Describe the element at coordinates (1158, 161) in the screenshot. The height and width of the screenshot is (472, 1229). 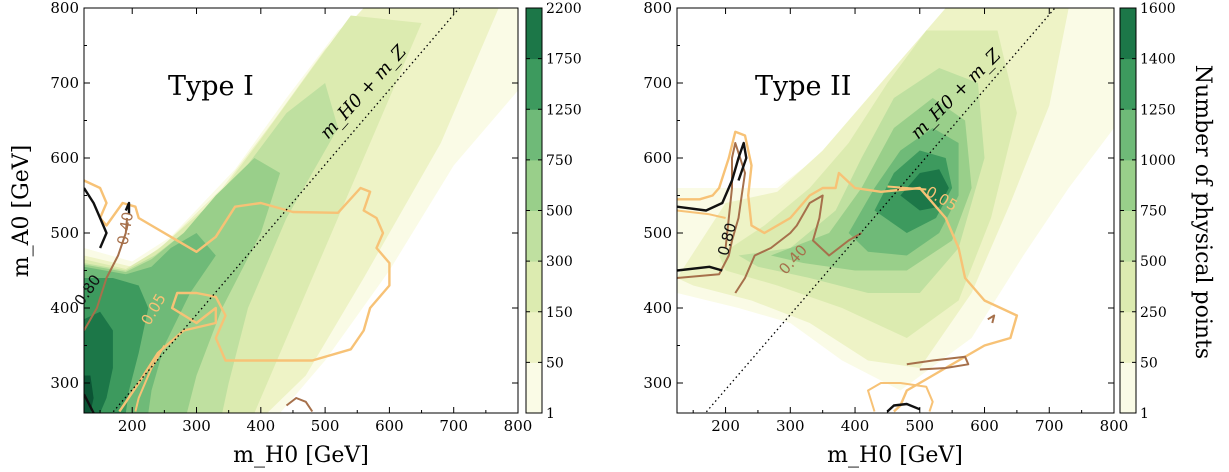
I see `colorbar-tick-label: 1000` at that location.